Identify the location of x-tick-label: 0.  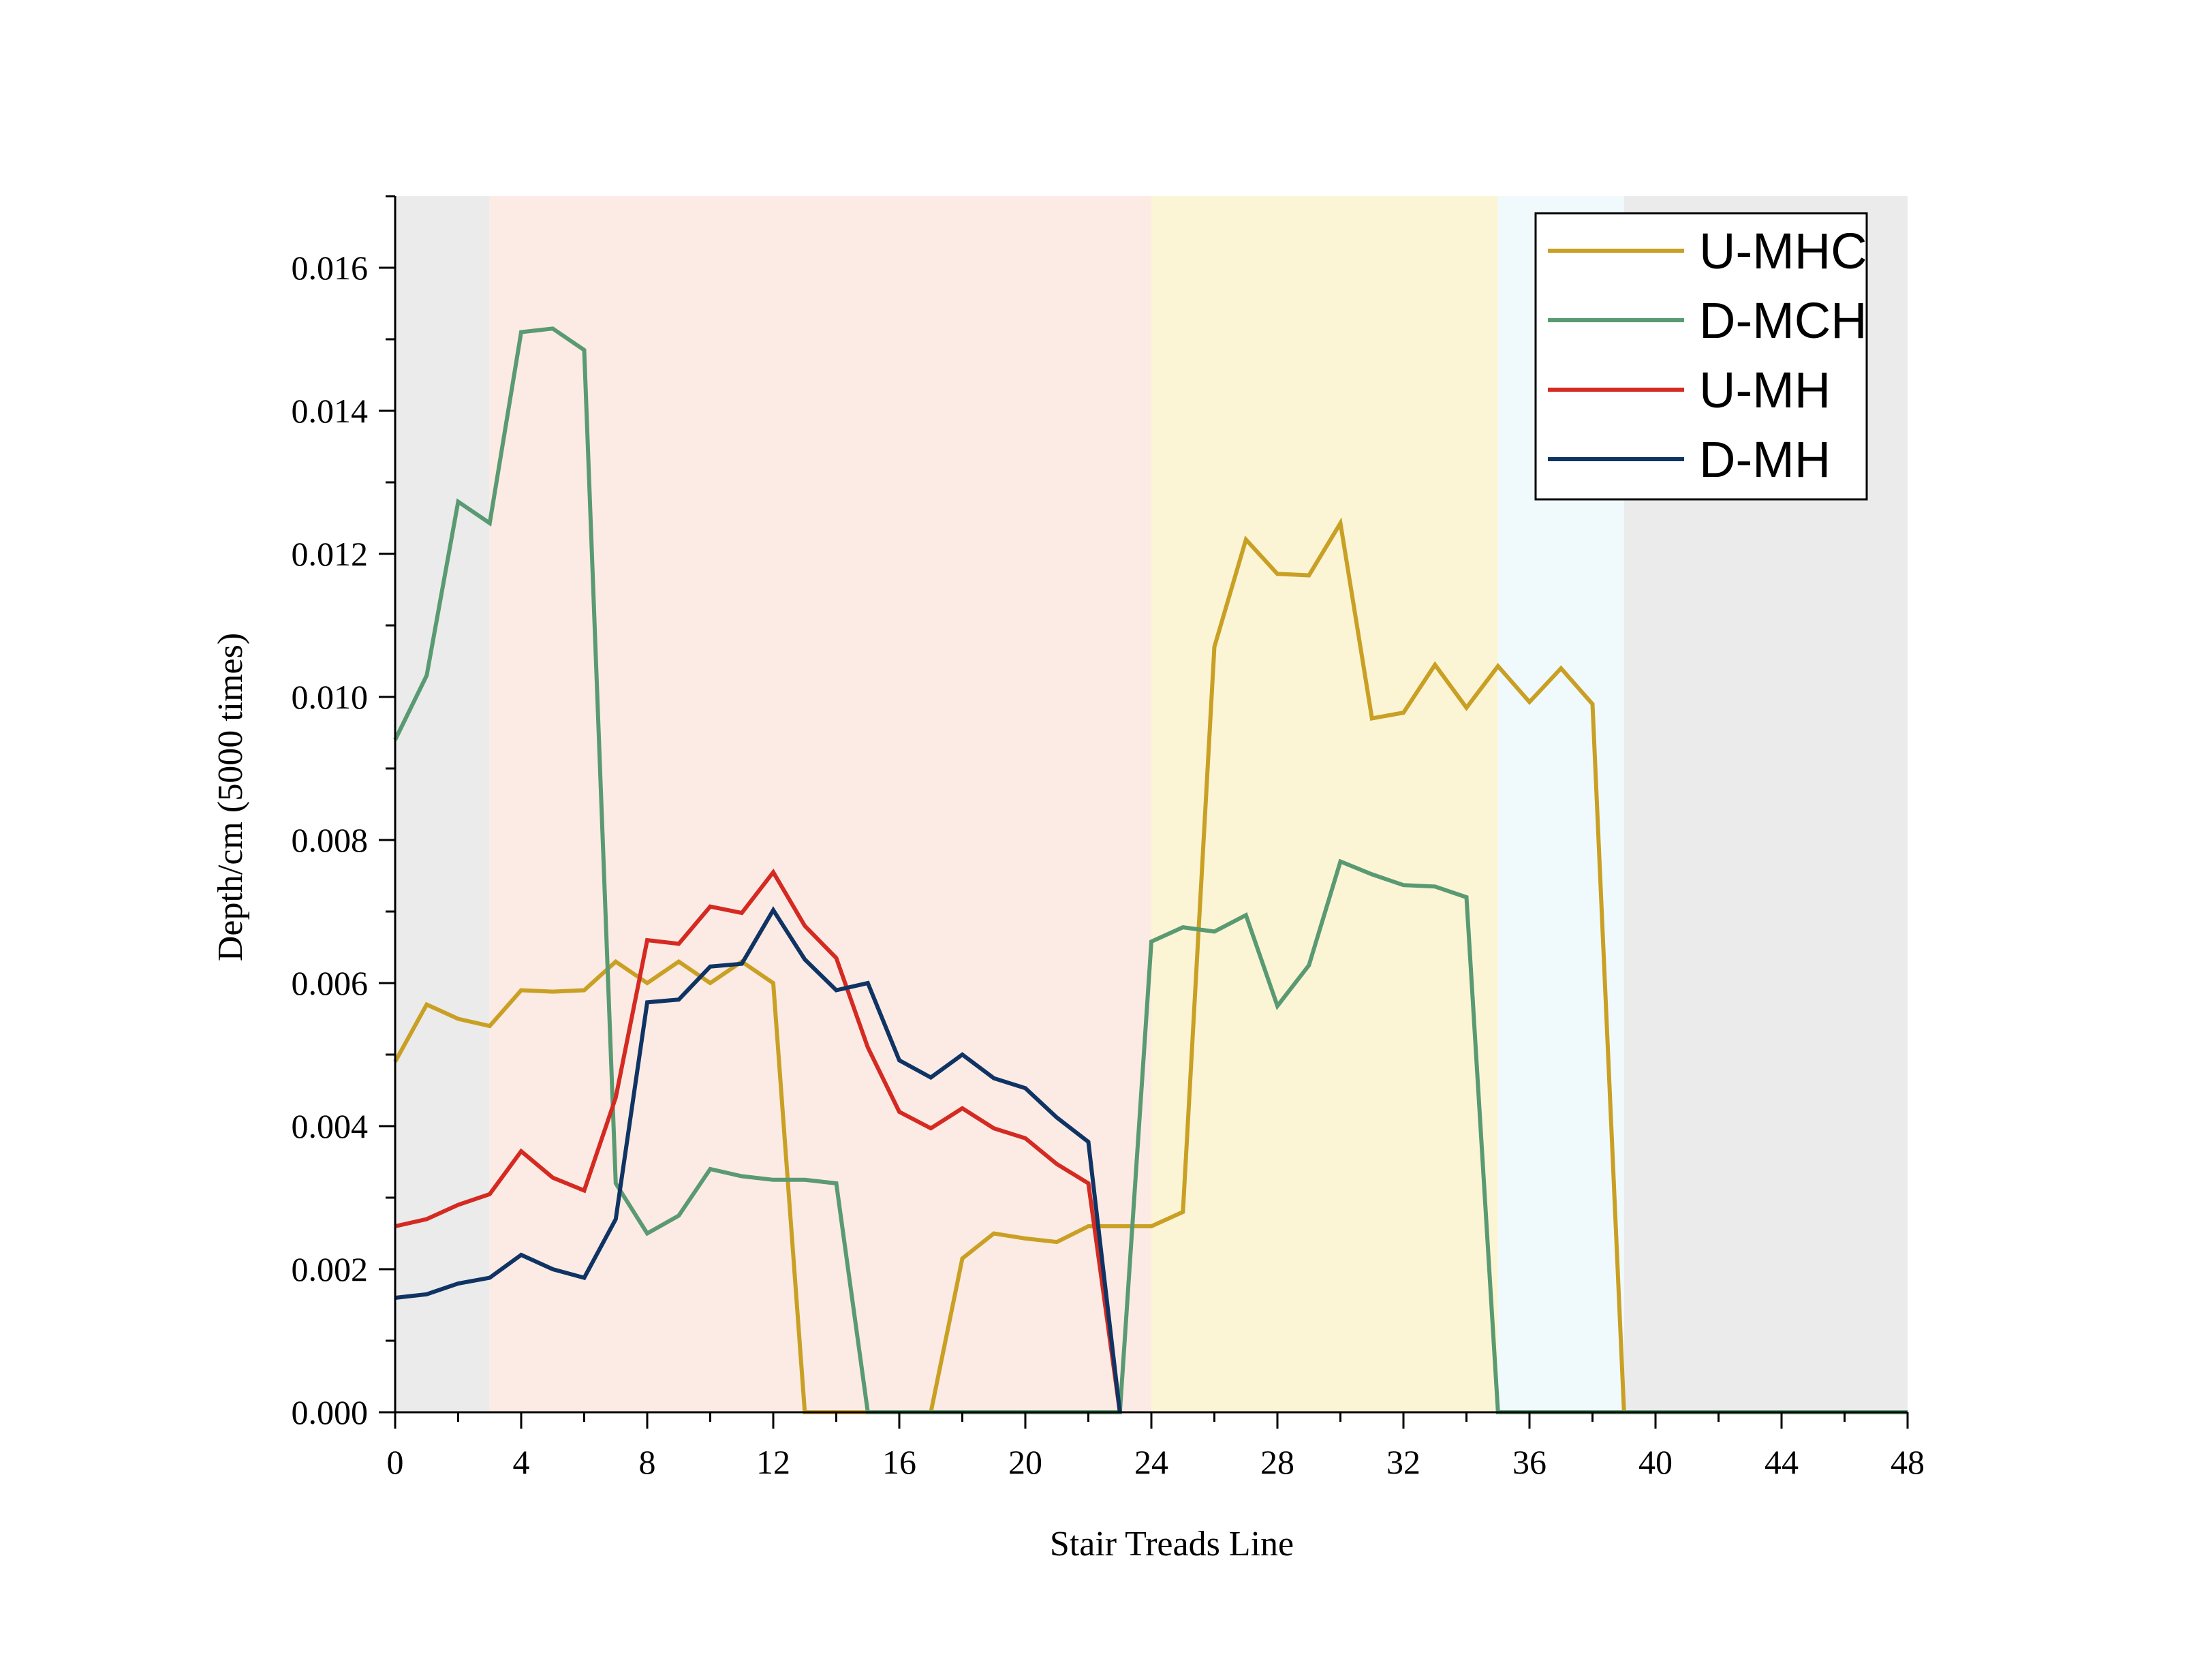
(395, 1462).